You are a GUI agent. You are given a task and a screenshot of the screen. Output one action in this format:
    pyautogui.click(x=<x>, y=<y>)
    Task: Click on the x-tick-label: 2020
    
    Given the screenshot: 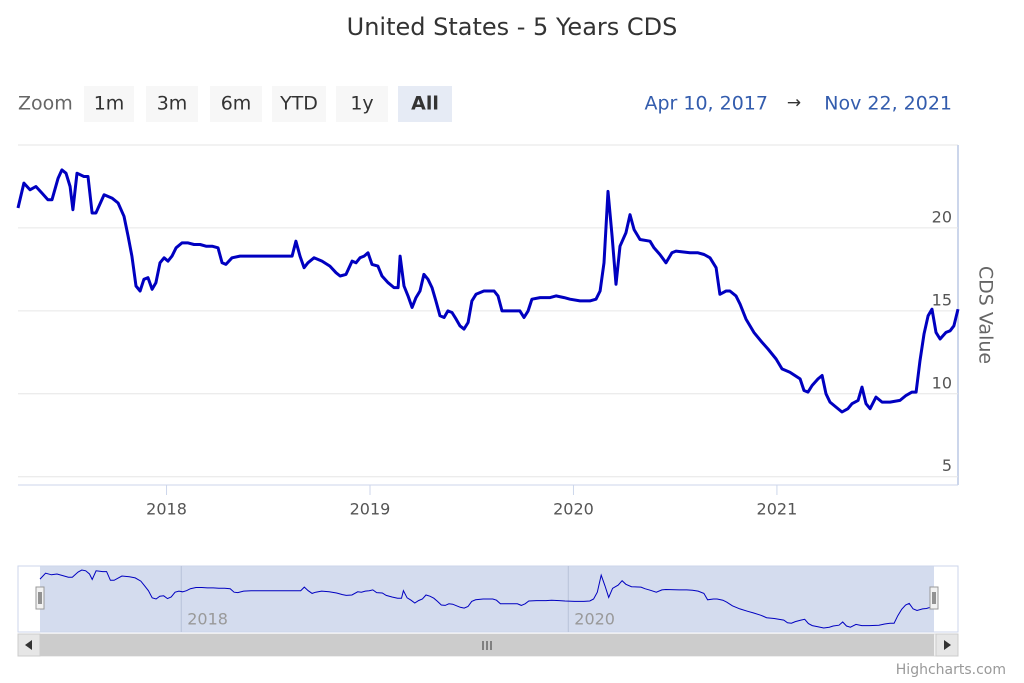 What is the action you would take?
    pyautogui.click(x=573, y=509)
    